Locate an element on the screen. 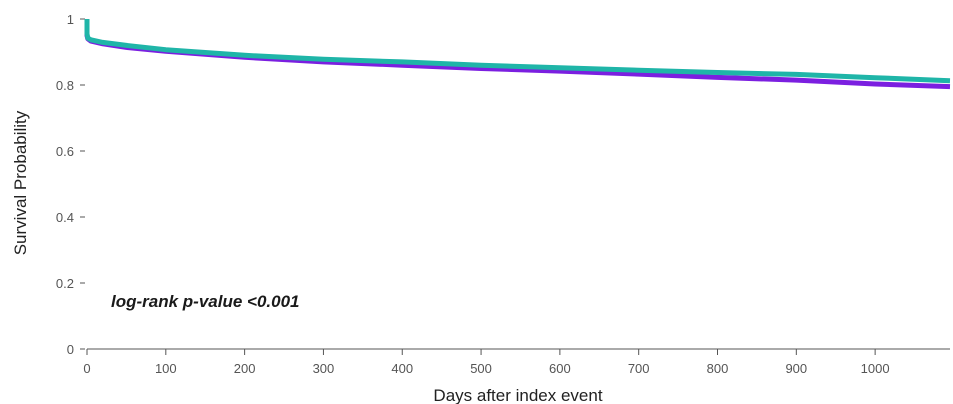 This screenshot has width=953, height=404. y-axis-ticks: 0 0.2 0.4 0.6 0.8 1 is located at coordinates (70, 184).